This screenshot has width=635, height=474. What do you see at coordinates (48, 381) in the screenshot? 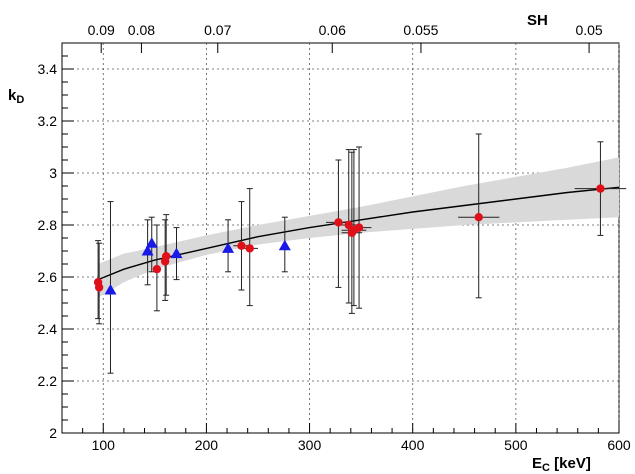
I see `y-tick-label: 2.2` at bounding box center [48, 381].